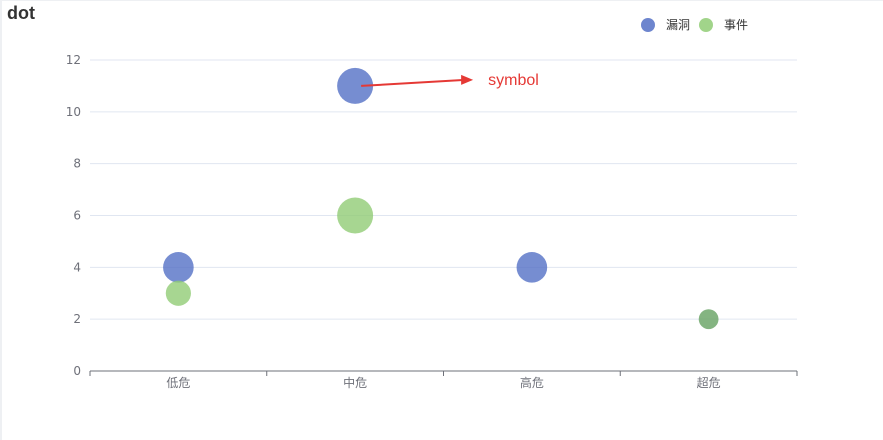 The image size is (883, 440). I want to click on panel-left-border, so click(1, 220).